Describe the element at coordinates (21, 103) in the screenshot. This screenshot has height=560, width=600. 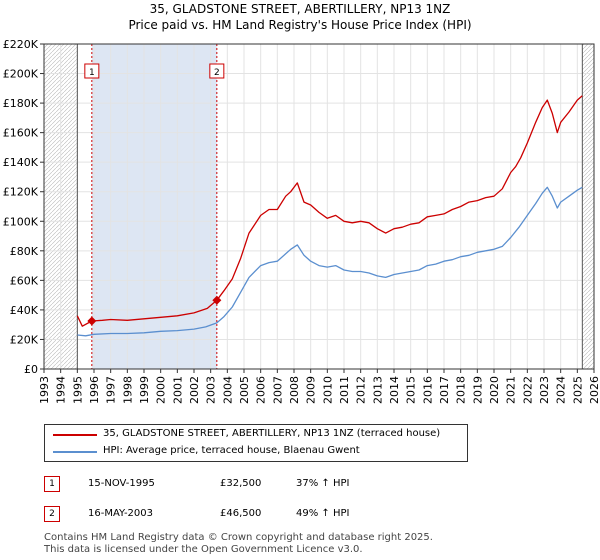
I see `y-tick-label: £180K` at that location.